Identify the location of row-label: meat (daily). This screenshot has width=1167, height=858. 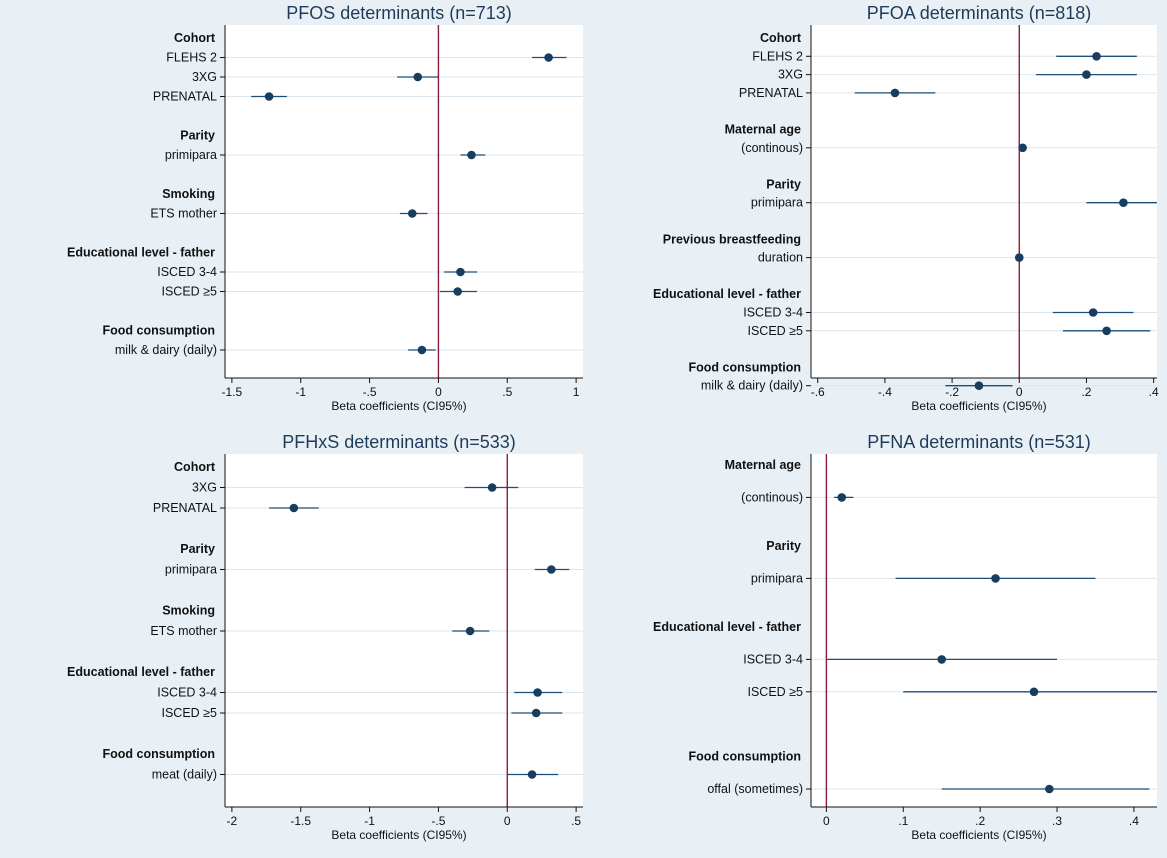
(184, 775).